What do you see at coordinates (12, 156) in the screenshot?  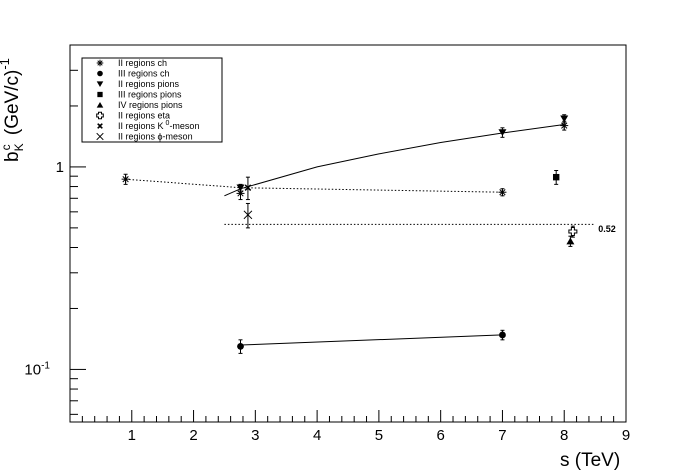 I see `y-axis-title-base: b` at bounding box center [12, 156].